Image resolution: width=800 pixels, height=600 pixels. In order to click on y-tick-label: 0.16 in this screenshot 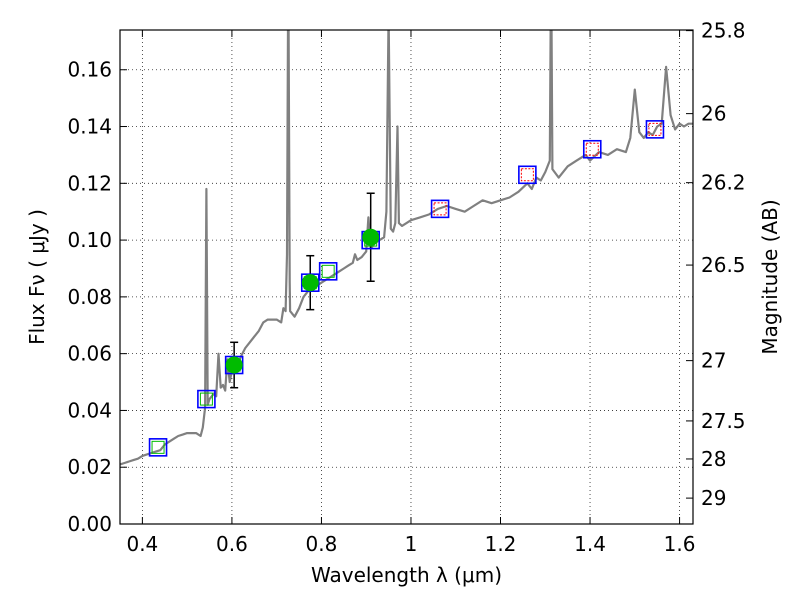, I will do `click(89, 70)`.